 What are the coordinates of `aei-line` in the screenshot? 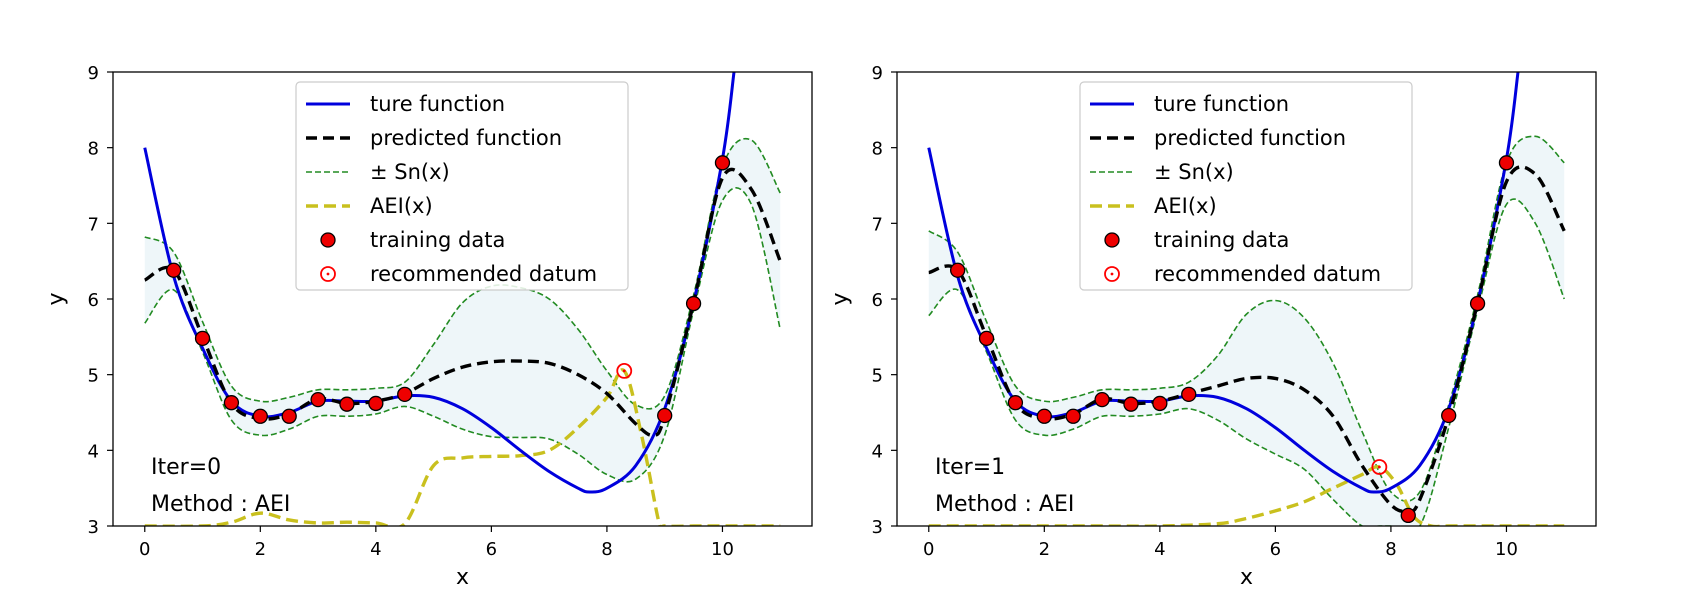 It's located at (462, 447).